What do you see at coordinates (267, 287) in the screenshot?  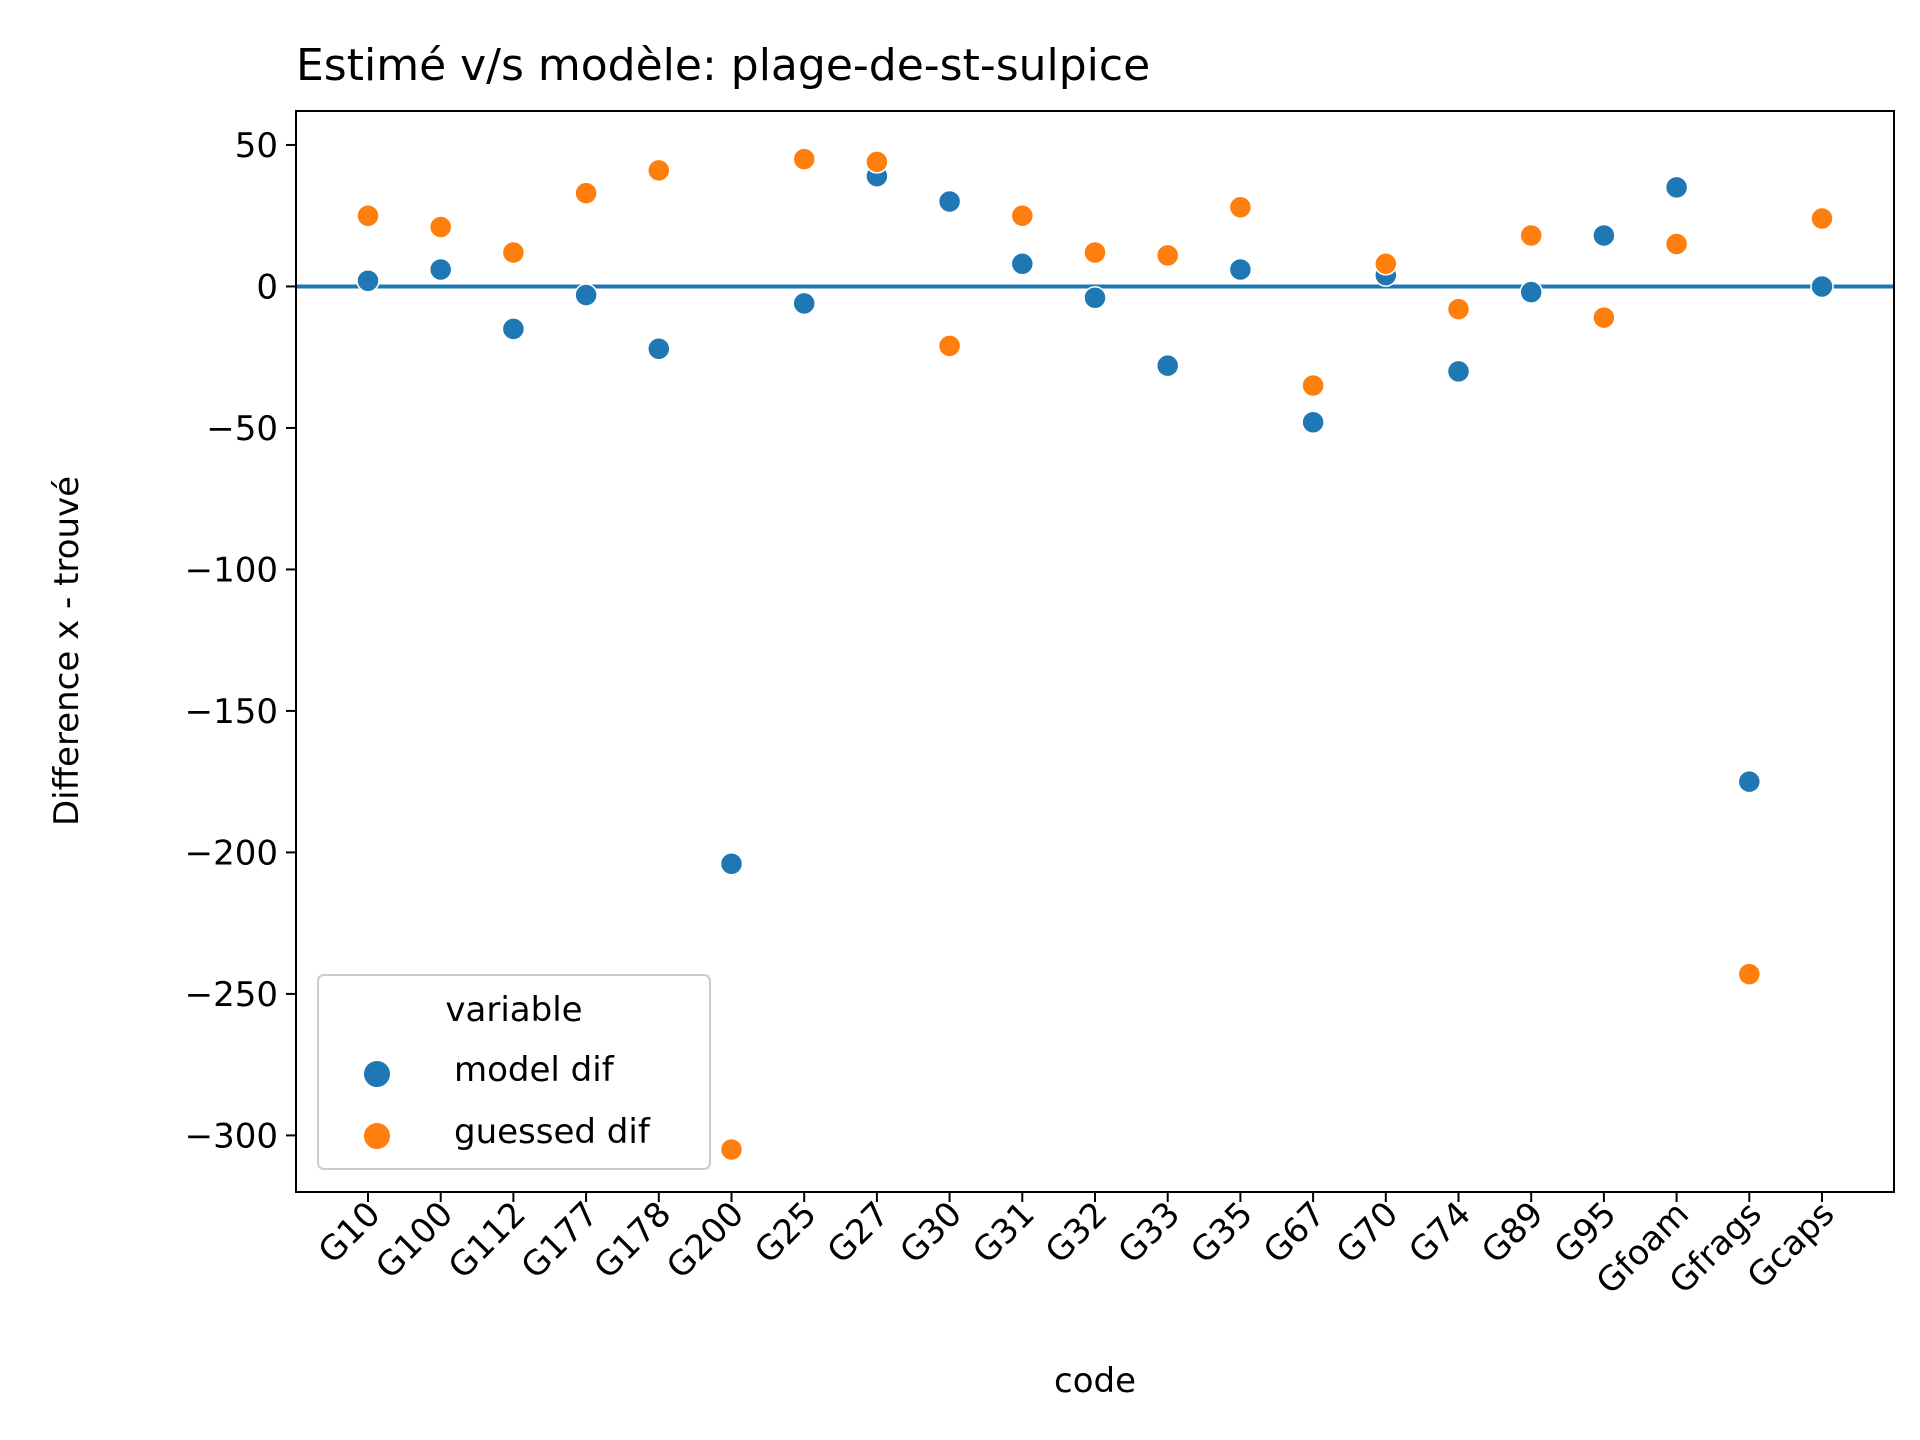 I see `y-tick-label: 0` at bounding box center [267, 287].